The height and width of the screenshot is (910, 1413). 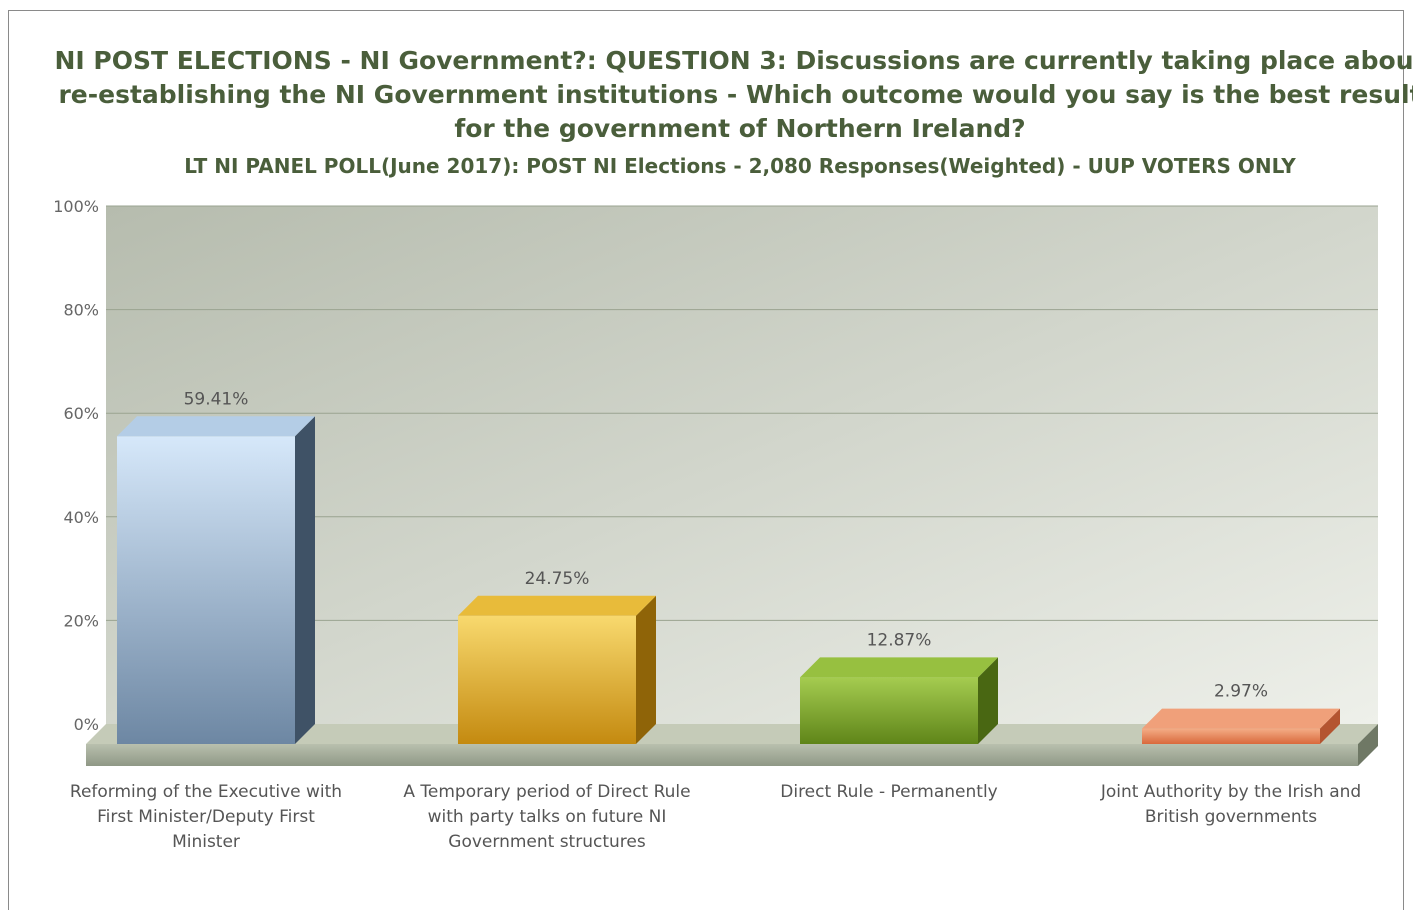 What do you see at coordinates (1241, 692) in the screenshot?
I see `data-label: 2.97%` at bounding box center [1241, 692].